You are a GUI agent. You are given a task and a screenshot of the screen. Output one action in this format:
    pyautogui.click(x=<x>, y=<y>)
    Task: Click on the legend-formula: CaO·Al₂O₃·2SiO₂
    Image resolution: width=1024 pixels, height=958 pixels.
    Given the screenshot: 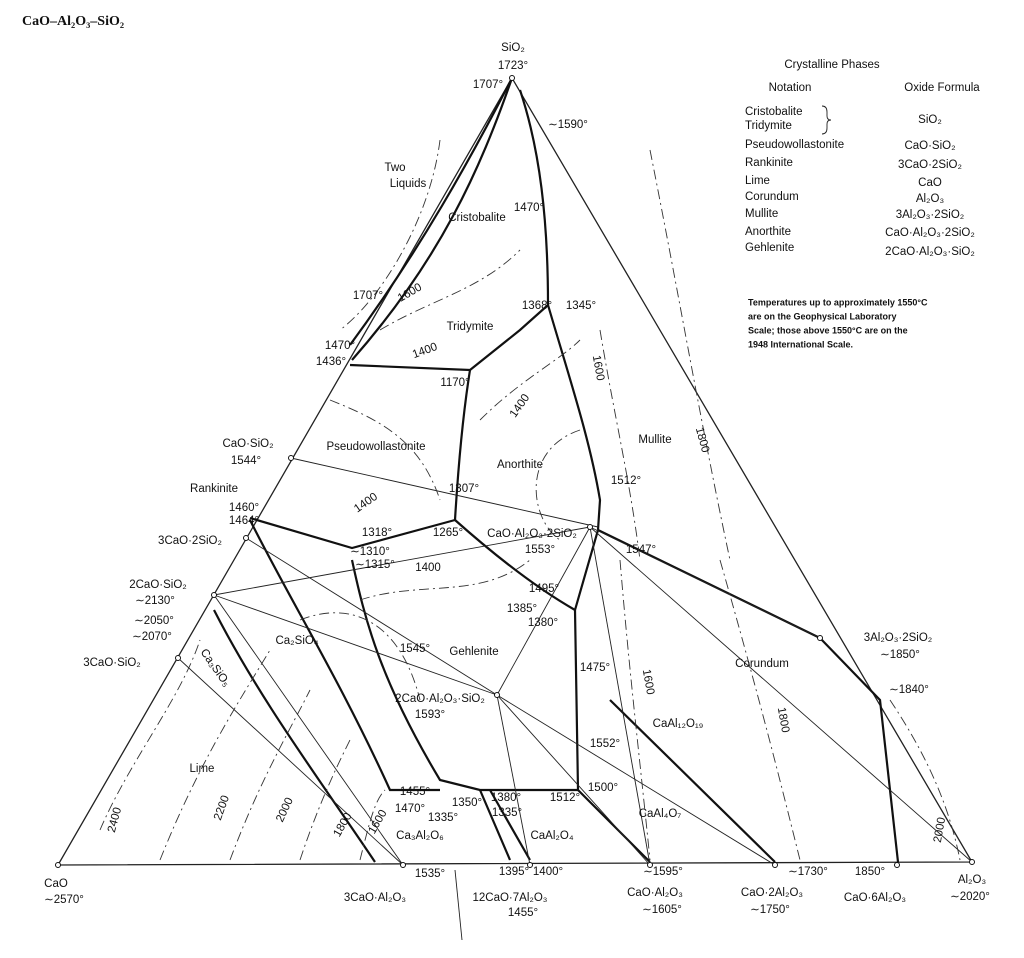 What is the action you would take?
    pyautogui.click(x=930, y=233)
    